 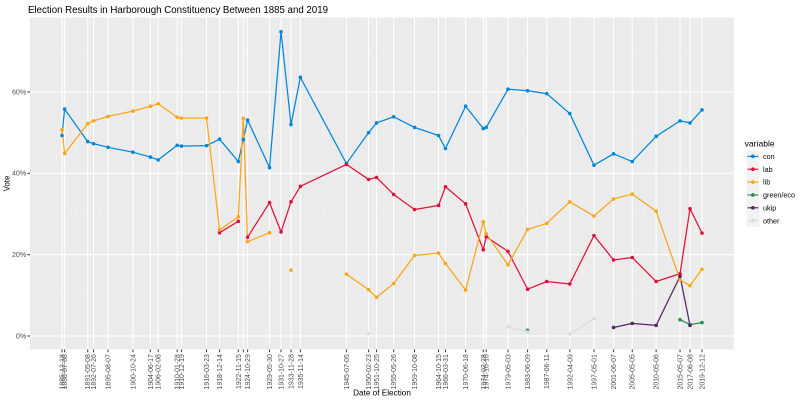 What do you see at coordinates (301, 371) in the screenshot?
I see `svg-text: 1935-11-14` at bounding box center [301, 371].